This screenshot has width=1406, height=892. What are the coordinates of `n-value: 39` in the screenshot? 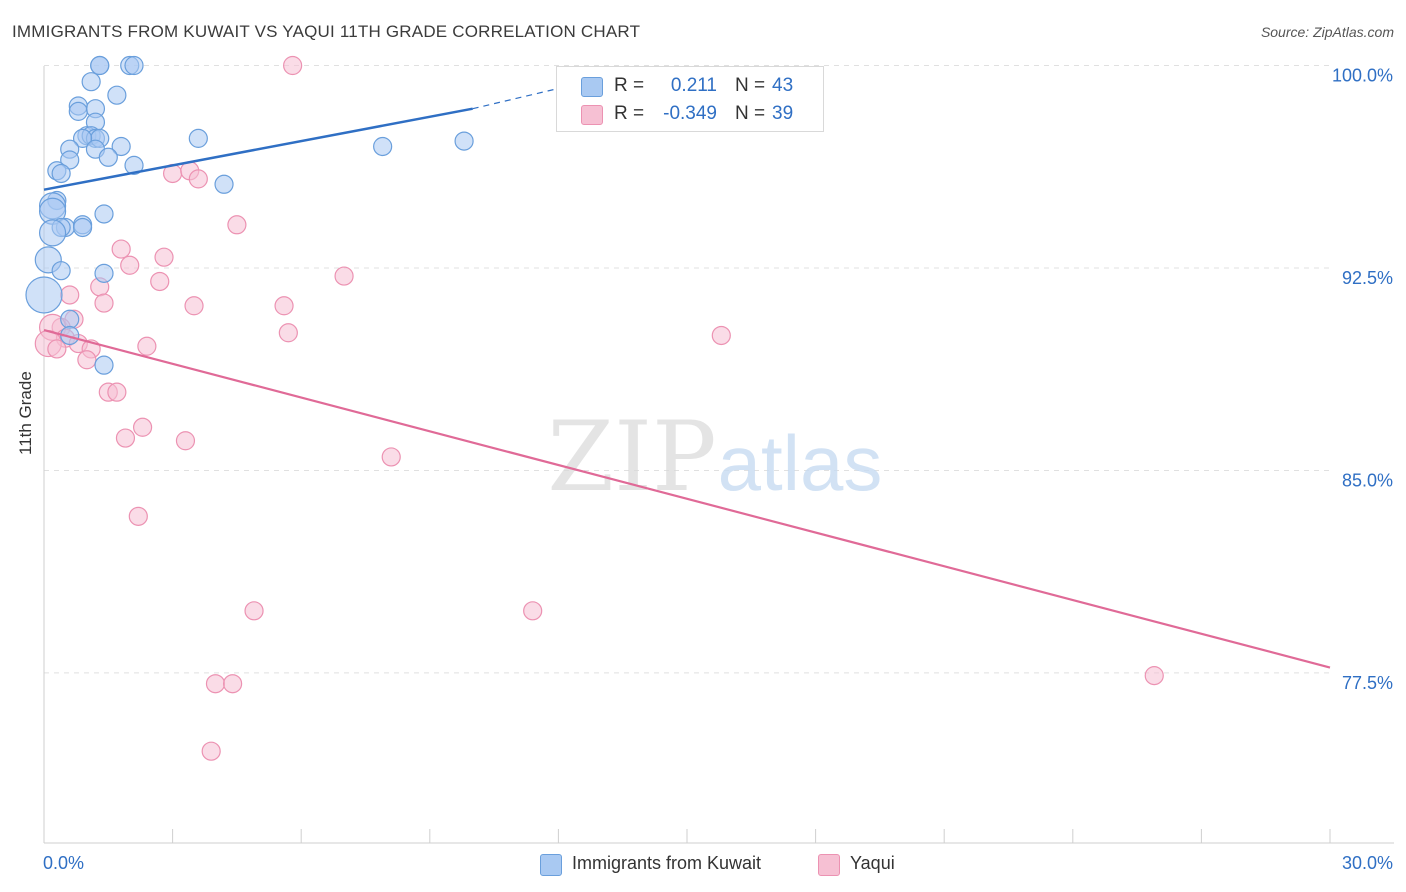 It's located at (783, 113).